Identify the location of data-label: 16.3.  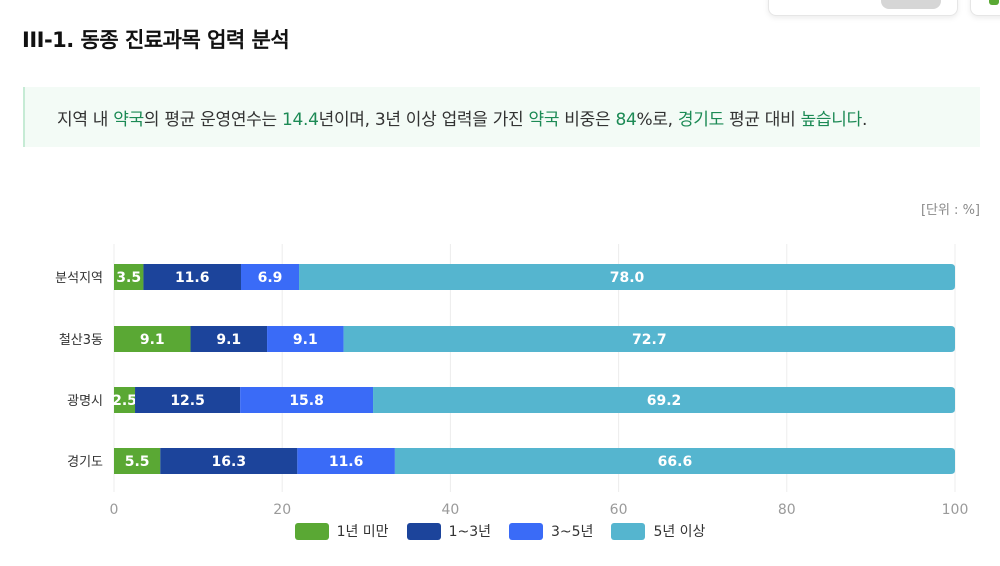
(229, 462).